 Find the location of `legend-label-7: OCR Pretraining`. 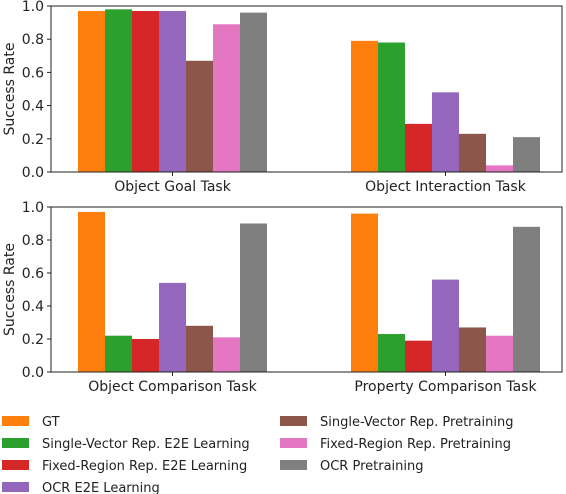

legend-label-7: OCR Pretraining is located at coordinates (372, 466).